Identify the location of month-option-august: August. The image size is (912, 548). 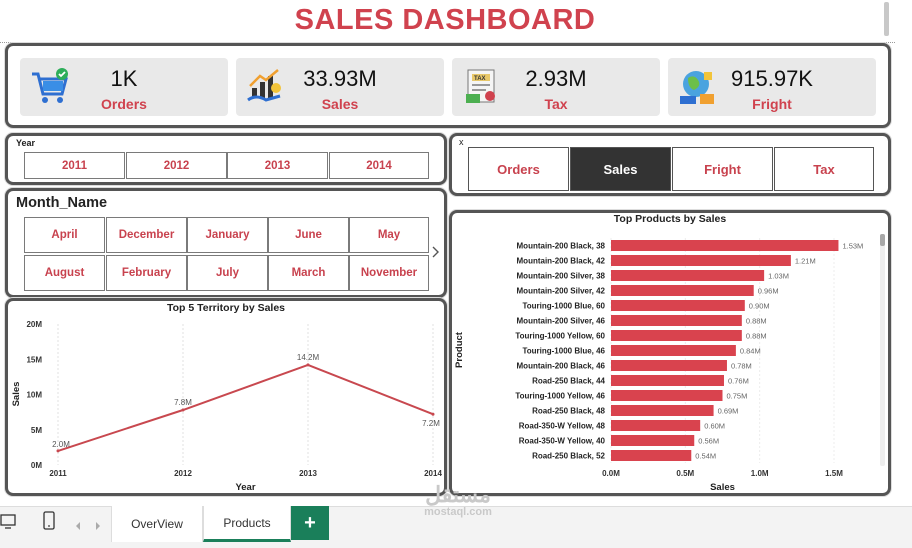
(64, 273).